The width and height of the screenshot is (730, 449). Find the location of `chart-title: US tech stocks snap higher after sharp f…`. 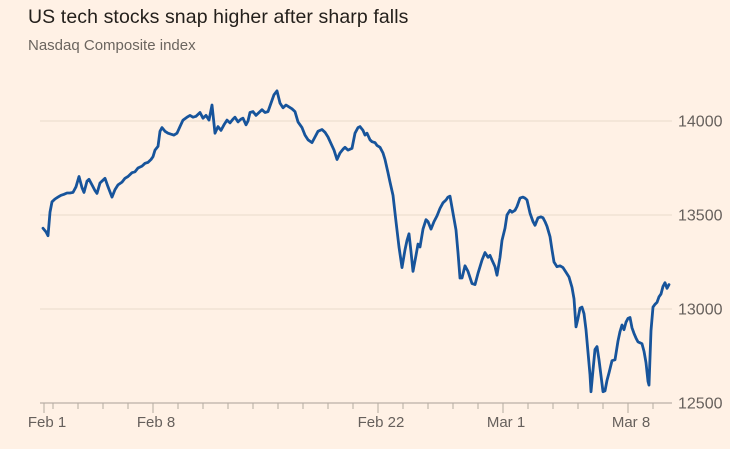

chart-title: US tech stocks snap higher after sharp f… is located at coordinates (218, 17).